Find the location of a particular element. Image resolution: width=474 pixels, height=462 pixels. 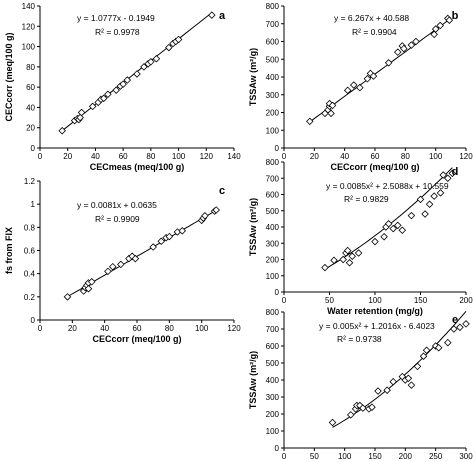

regression-equation: y = 0.0085x² + 2.5088x + 10.559 is located at coordinates (387, 186).